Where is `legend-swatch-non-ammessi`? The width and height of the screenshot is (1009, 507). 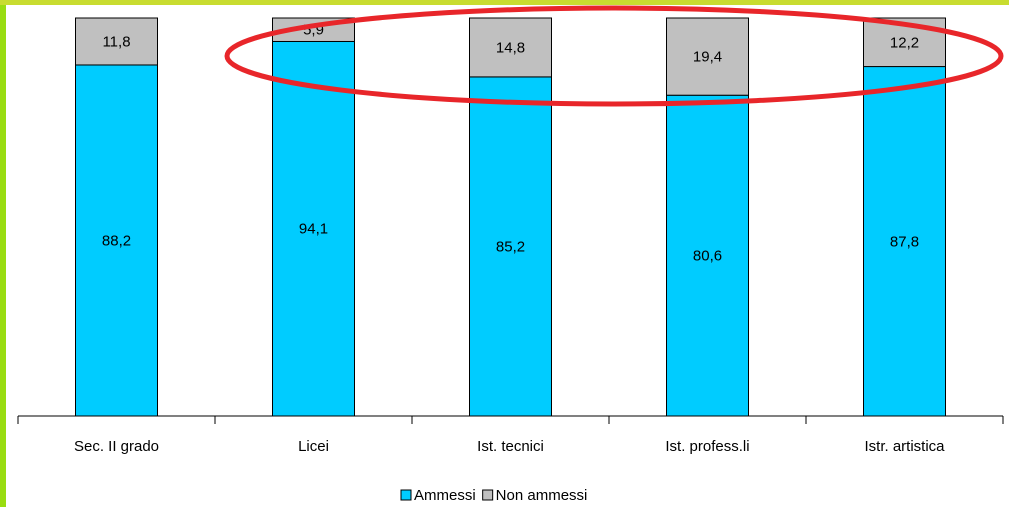 legend-swatch-non-ammessi is located at coordinates (488, 495).